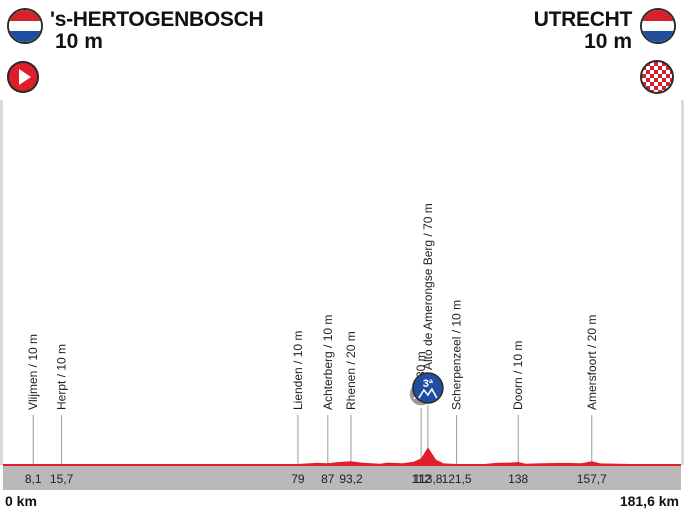 Image resolution: width=684 pixels, height=513 pixels. What do you see at coordinates (1, 282) in the screenshot?
I see `left-frame-line` at bounding box center [1, 282].